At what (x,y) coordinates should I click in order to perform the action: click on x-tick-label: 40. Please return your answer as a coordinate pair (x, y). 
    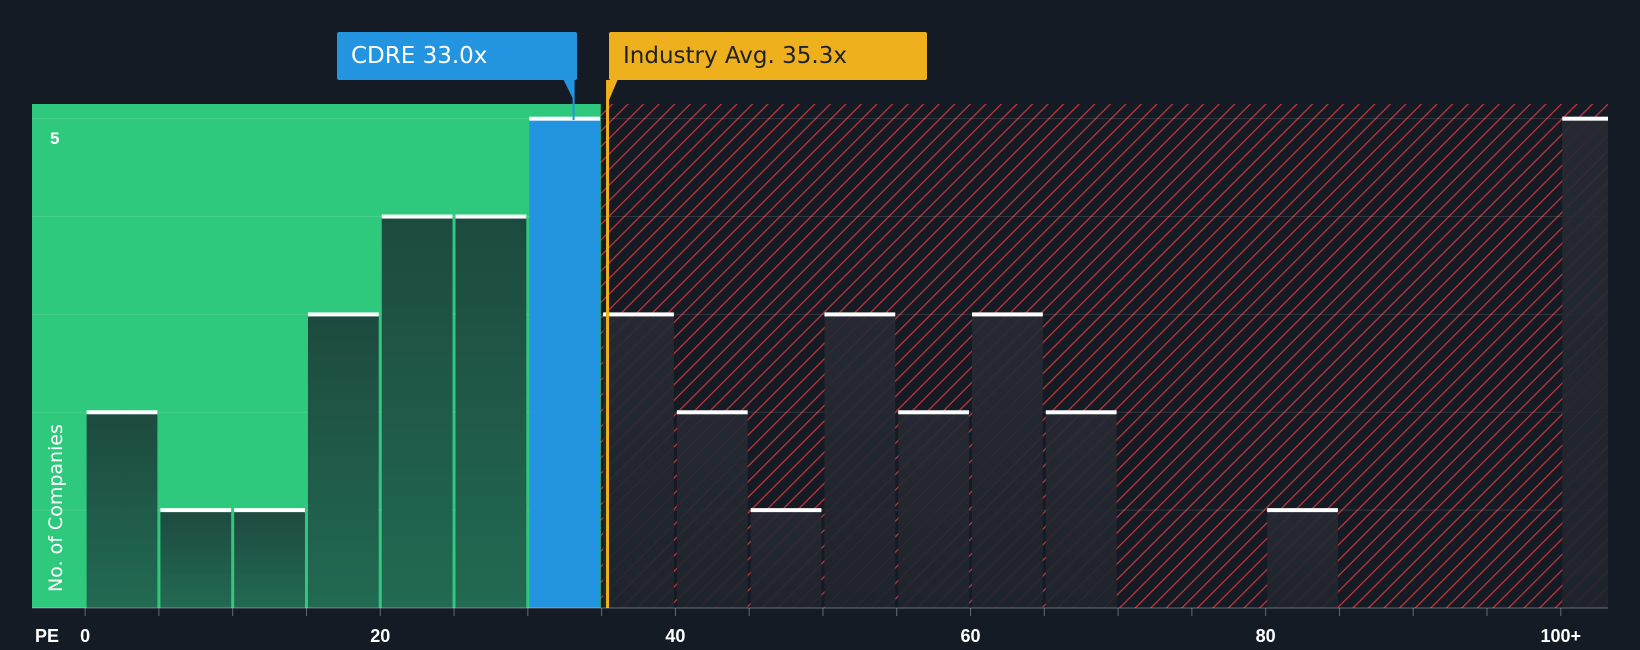
    Looking at the image, I should click on (675, 636).